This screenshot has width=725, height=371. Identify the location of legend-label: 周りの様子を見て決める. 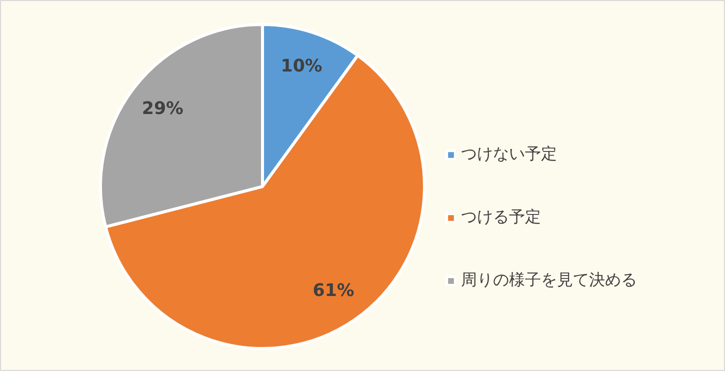
(549, 280).